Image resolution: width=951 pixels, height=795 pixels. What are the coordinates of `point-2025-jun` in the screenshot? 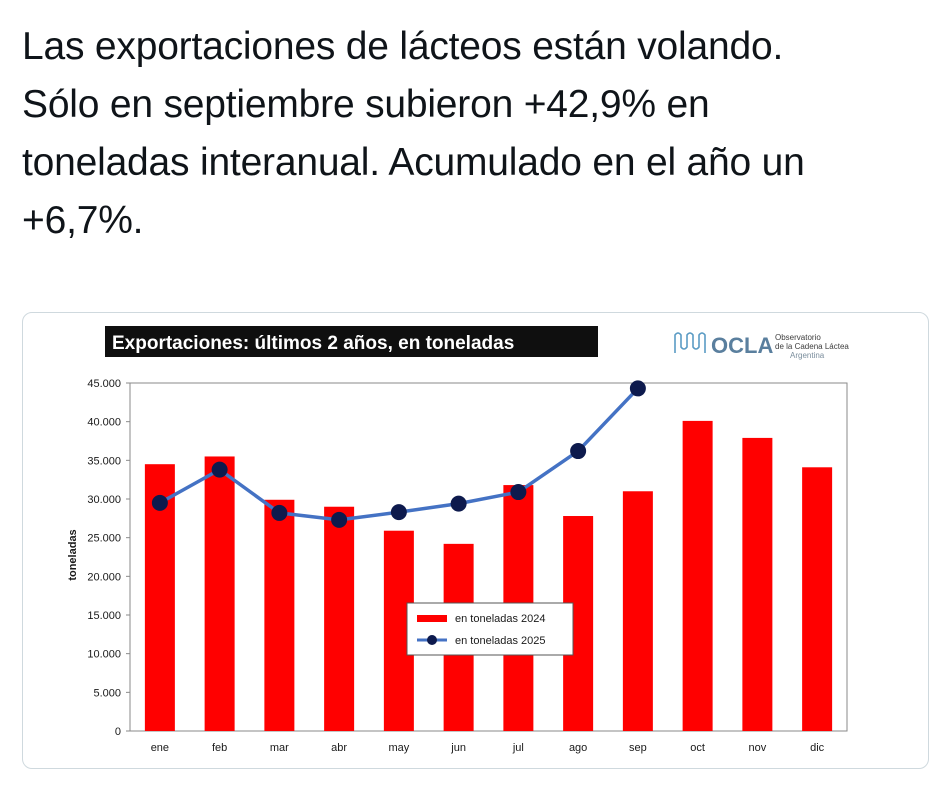 It's located at (458, 503).